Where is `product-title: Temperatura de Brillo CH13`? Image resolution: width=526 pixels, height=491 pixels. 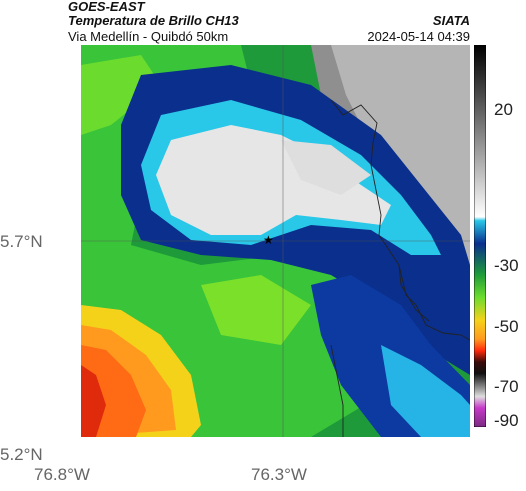 product-title: Temperatura de Brillo CH13 is located at coordinates (153, 20).